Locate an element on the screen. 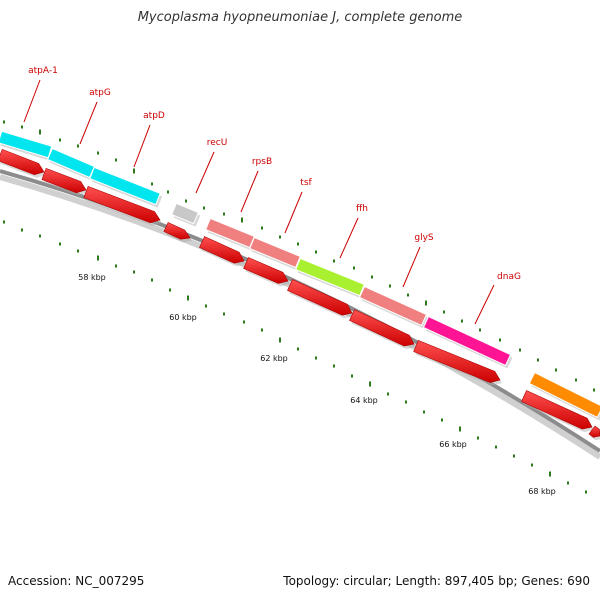  scale-label: 66 kbp is located at coordinates (453, 444).